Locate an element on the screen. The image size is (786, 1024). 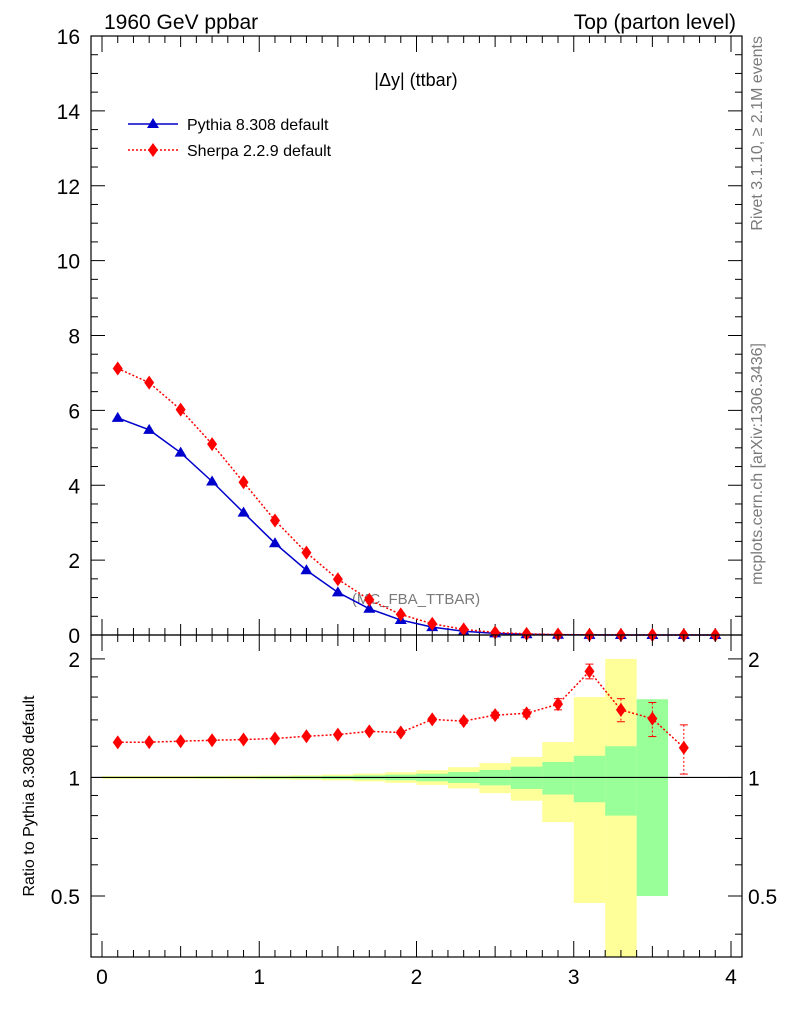
events-label: Rivet 3.1.10, ≥ 2.1M events is located at coordinates (757, 133).